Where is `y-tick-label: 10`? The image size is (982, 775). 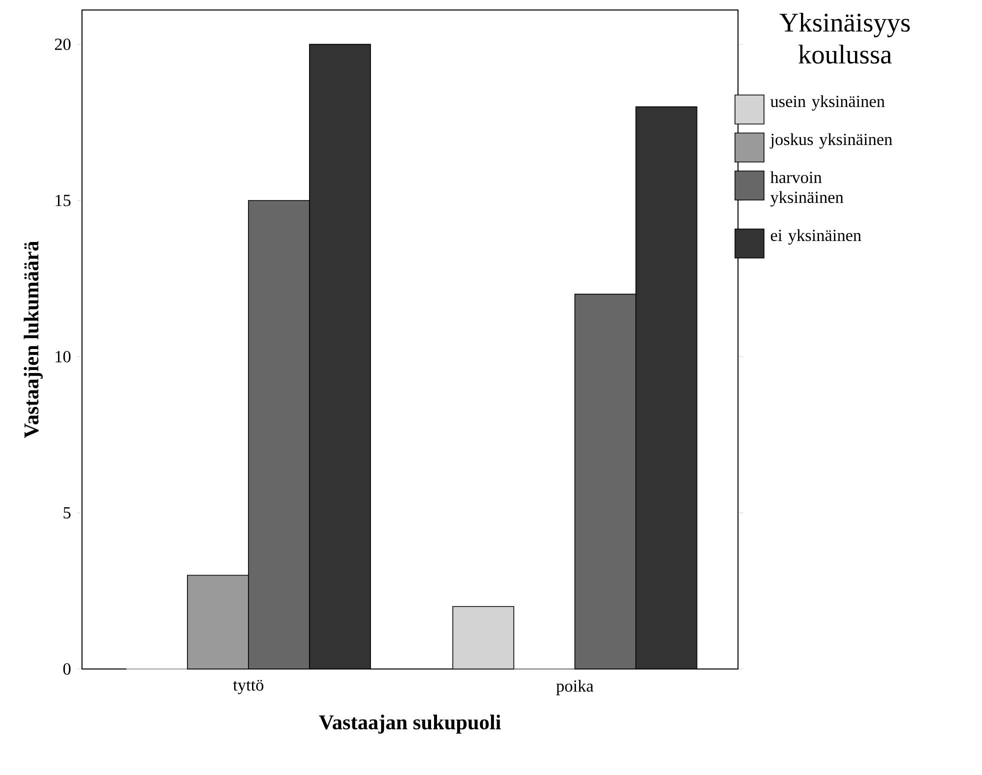
y-tick-label: 10 is located at coordinates (63, 356).